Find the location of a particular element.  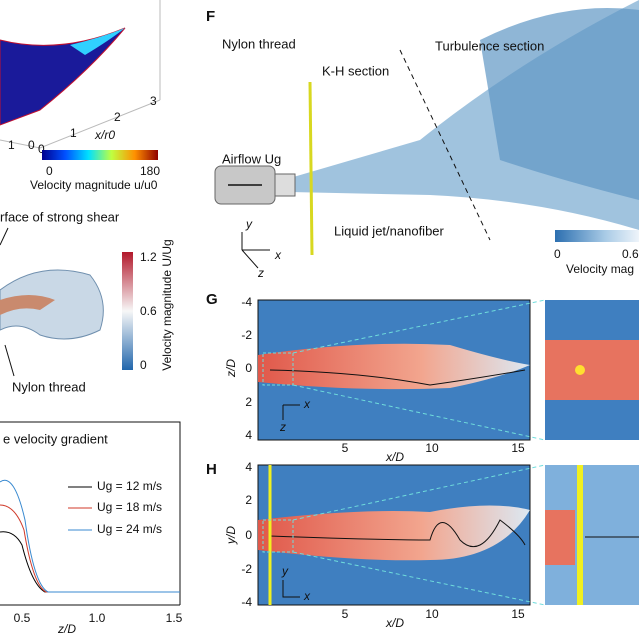

turbulence is located at coordinates (559, 104).